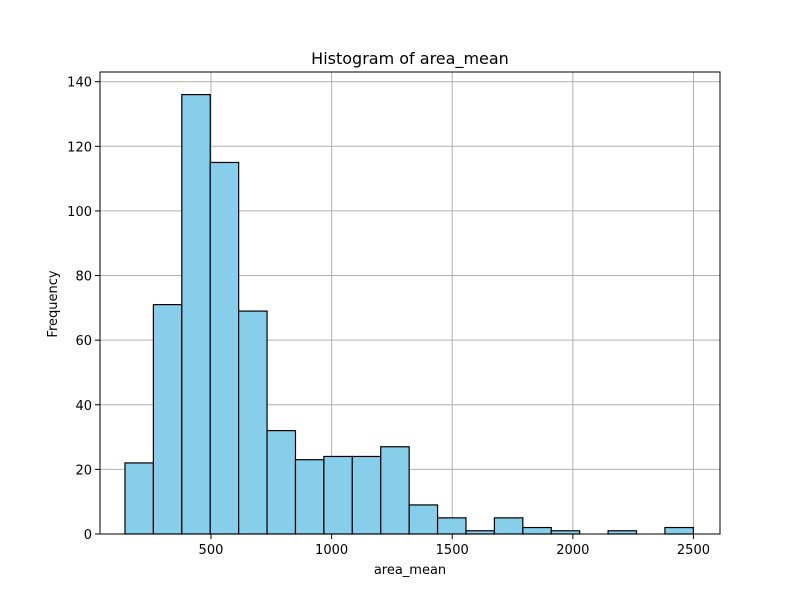 Image resolution: width=800 pixels, height=600 pixels. I want to click on y-tick-label: 20, so click(83, 470).